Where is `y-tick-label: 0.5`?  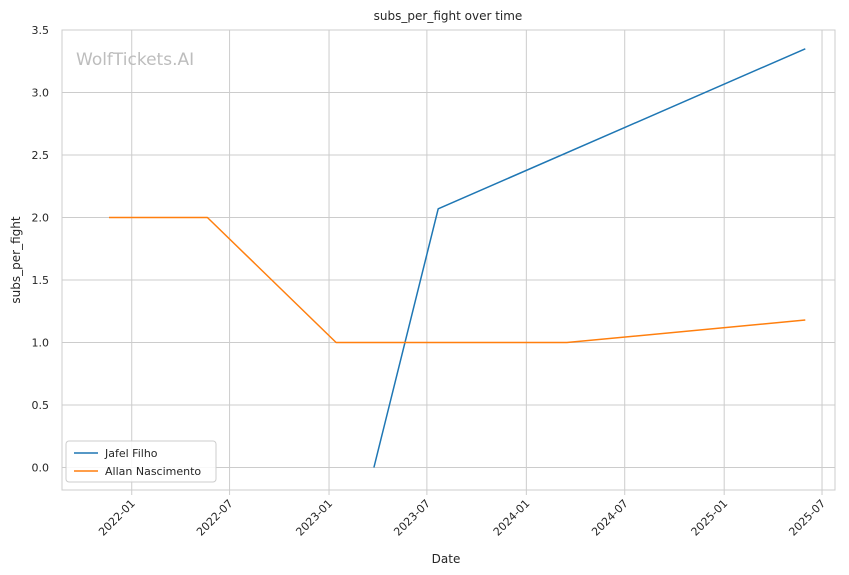
y-tick-label: 0.5 is located at coordinates (41, 405).